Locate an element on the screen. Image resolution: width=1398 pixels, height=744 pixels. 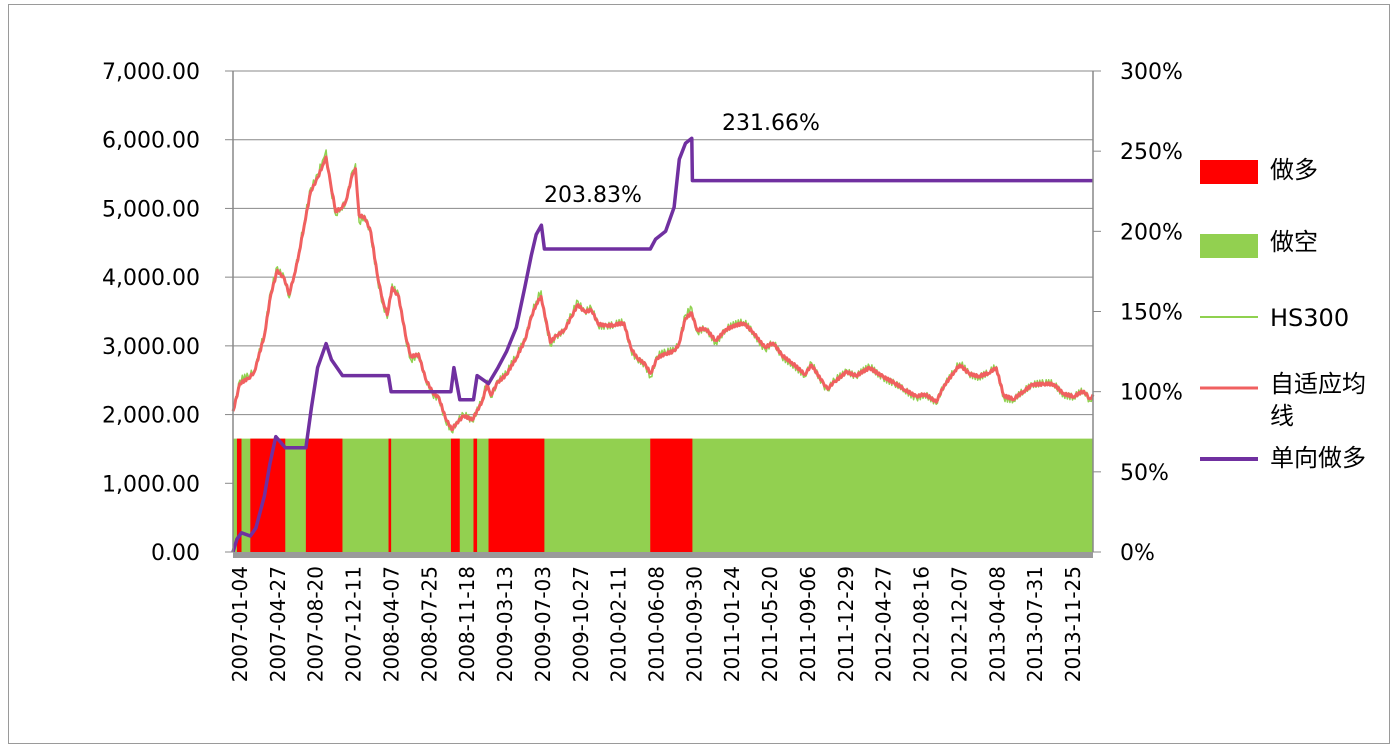
x-tick-label: 2011-09-06 is located at coordinates (808, 624).